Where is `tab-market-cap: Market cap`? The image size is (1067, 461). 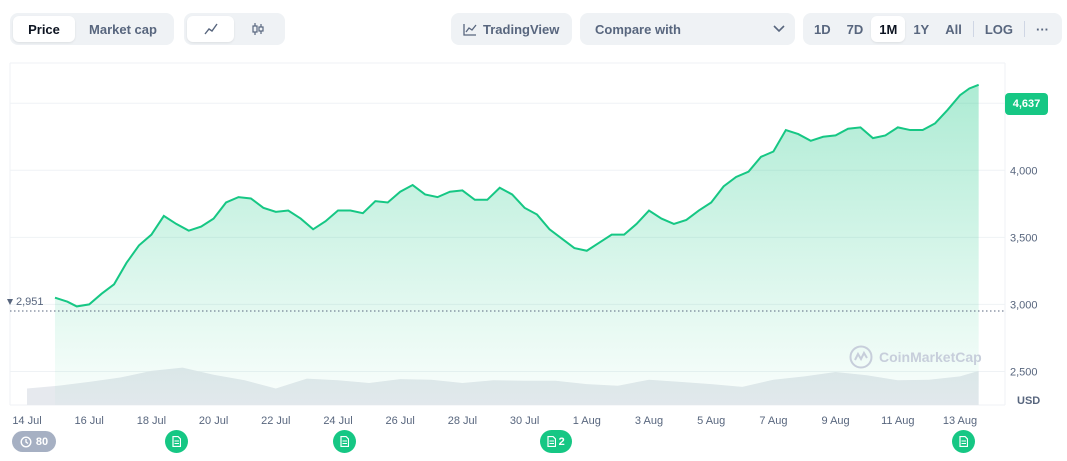 tab-market-cap: Market cap is located at coordinates (123, 29).